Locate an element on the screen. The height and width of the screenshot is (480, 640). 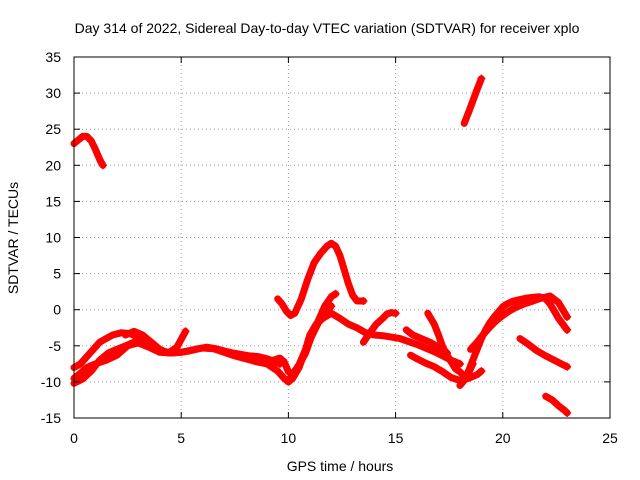
x-tick-label: 15 is located at coordinates (396, 438).